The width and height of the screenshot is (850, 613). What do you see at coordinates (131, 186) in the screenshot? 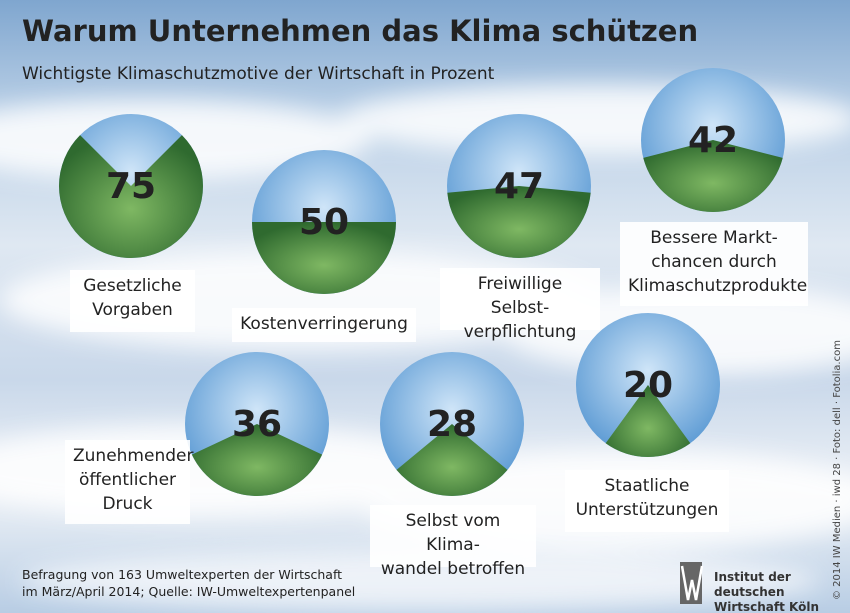
I see `value-label: 75` at bounding box center [131, 186].